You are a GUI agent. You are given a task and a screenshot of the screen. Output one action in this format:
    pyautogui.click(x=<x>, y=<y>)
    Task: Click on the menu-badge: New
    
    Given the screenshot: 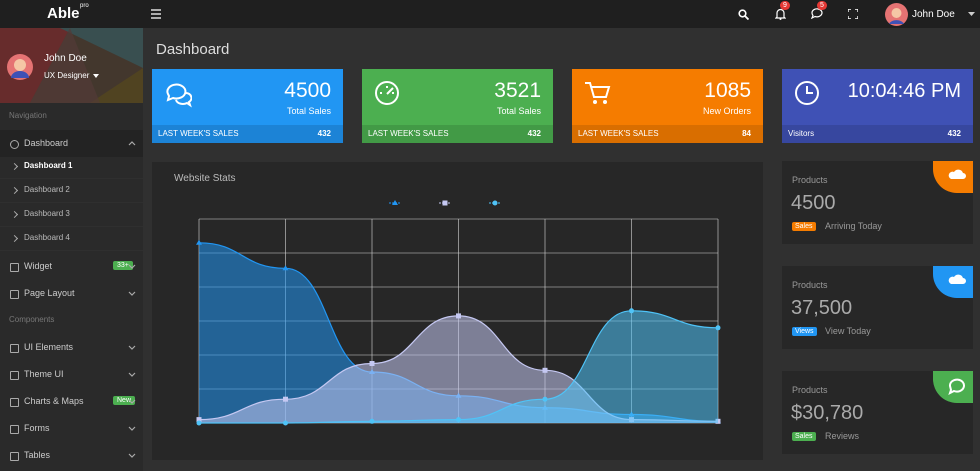 What is the action you would take?
    pyautogui.click(x=124, y=400)
    